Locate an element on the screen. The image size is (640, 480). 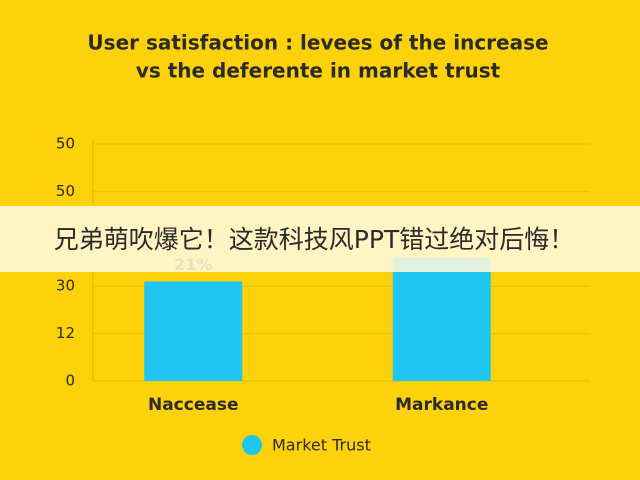
banner-background is located at coordinates (320, 239).